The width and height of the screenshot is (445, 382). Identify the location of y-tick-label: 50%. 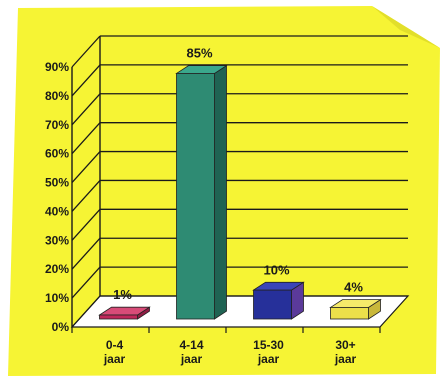
(57, 183).